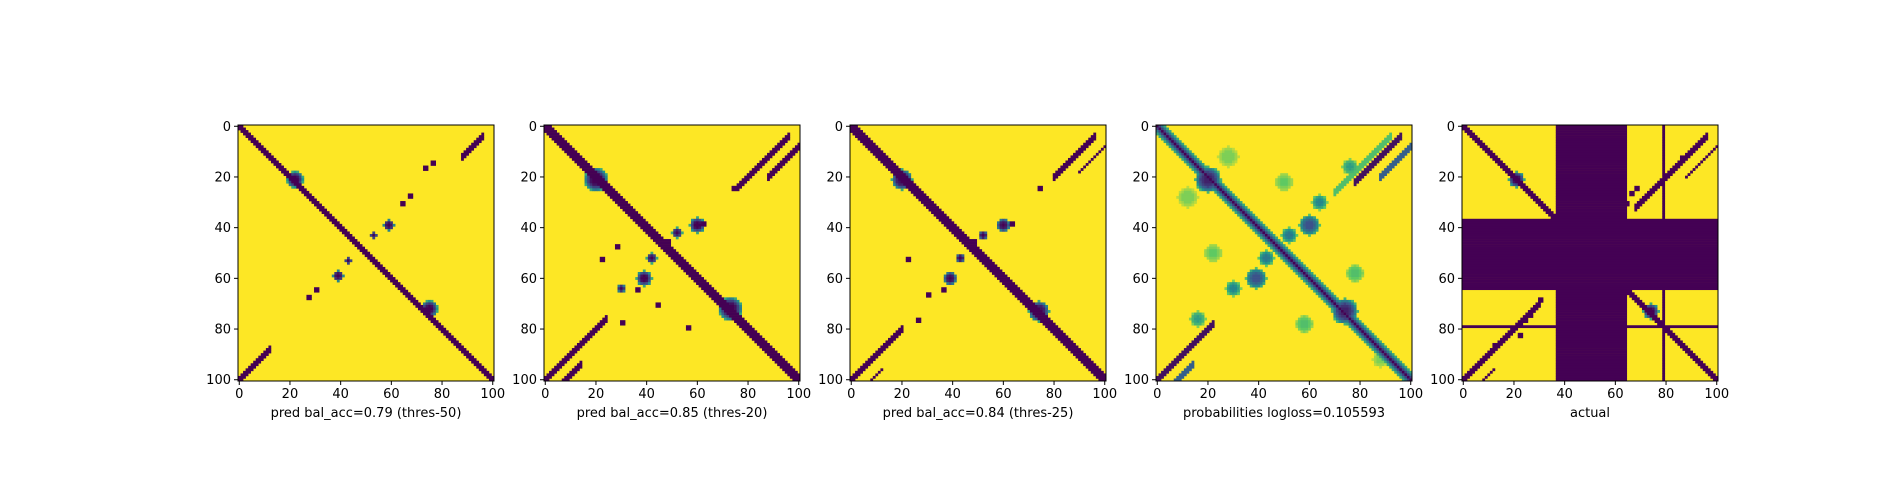  Describe the element at coordinates (1463, 394) in the screenshot. I see `x-tick-label: 0` at that location.